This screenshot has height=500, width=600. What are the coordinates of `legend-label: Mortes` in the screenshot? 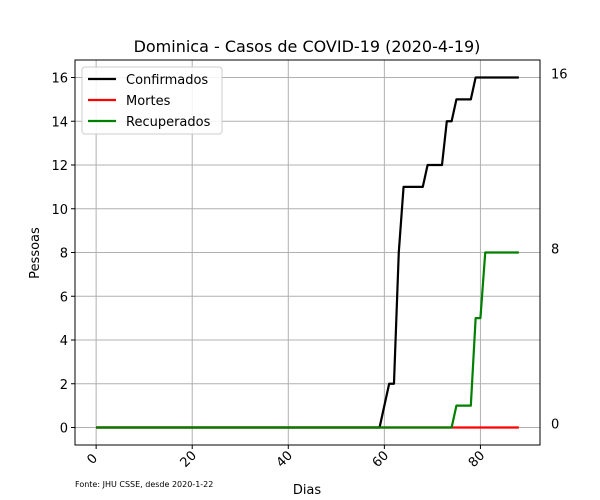 It's located at (148, 101).